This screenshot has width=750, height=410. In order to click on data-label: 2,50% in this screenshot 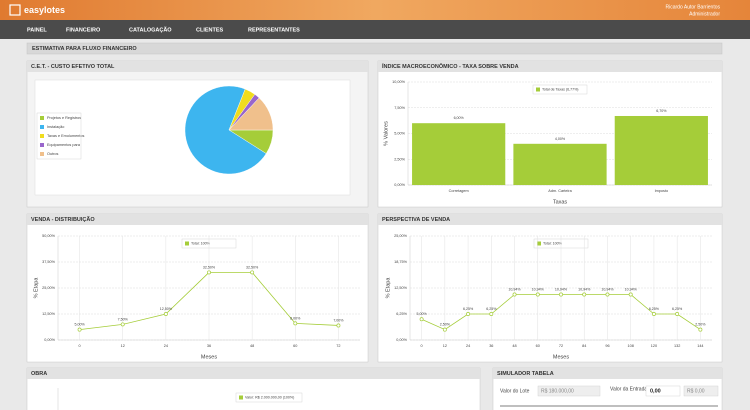, I will do `click(445, 325)`.